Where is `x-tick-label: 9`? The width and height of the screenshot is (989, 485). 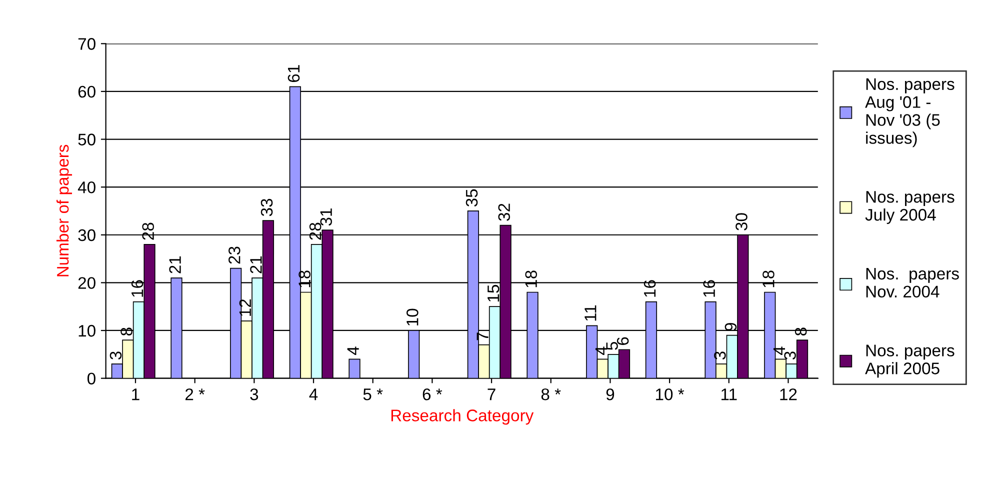 x-tick-label: 9 is located at coordinates (610, 394).